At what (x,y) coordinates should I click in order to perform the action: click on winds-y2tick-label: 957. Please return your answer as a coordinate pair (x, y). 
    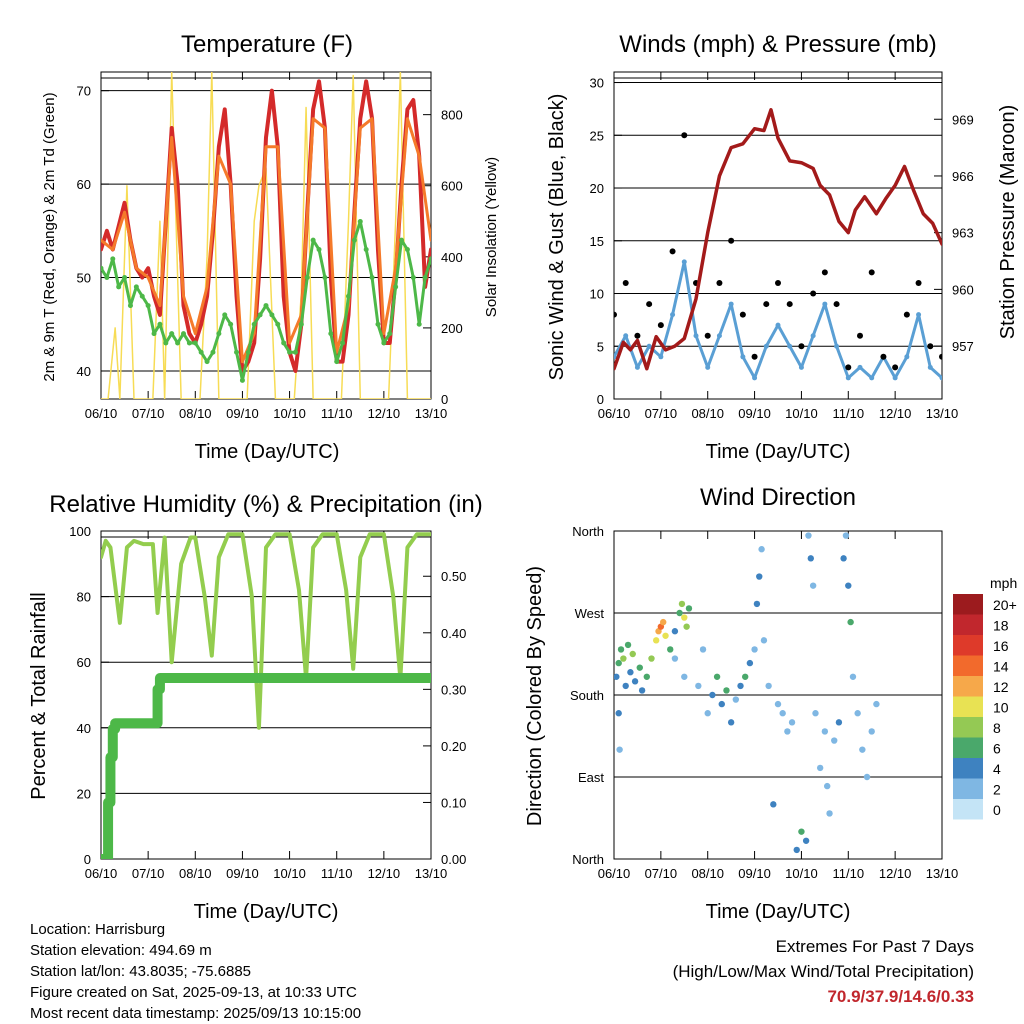
    Looking at the image, I should click on (963, 346).